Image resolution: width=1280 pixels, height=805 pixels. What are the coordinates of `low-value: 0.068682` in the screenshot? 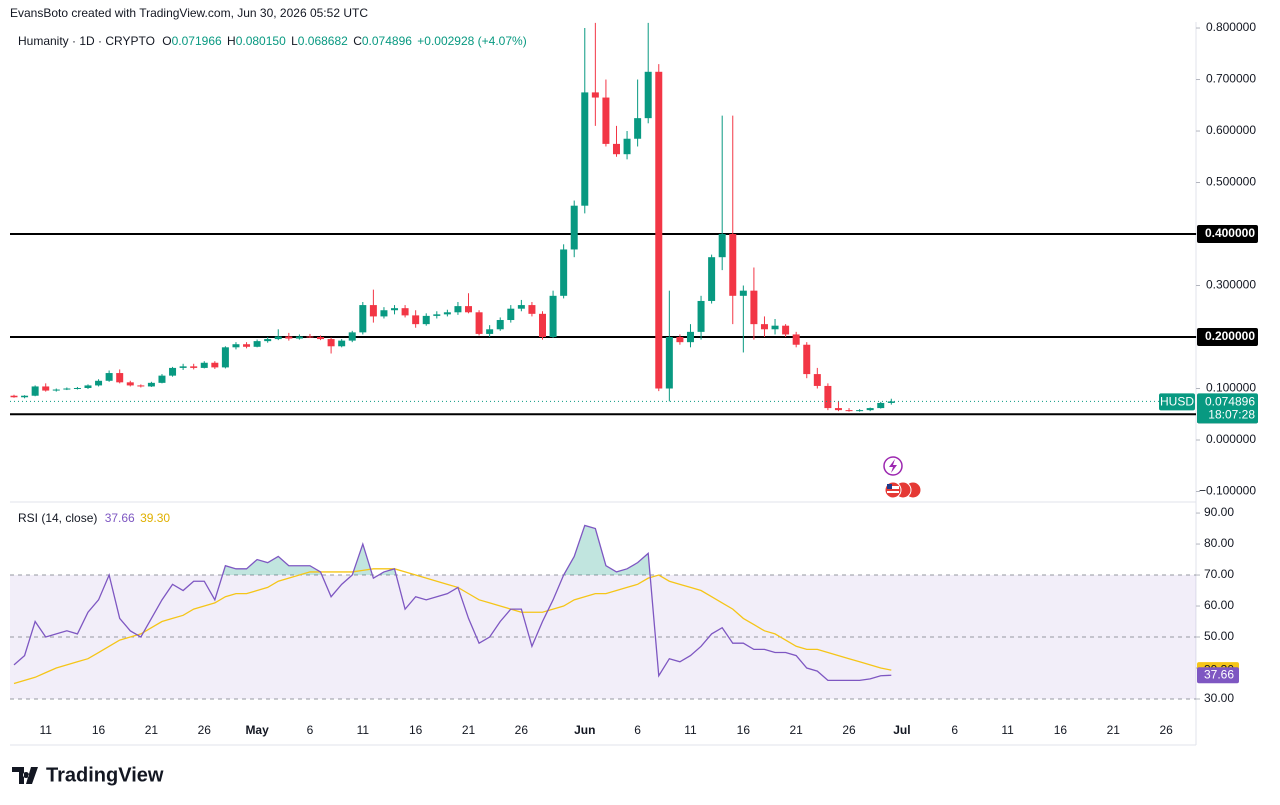 It's located at (323, 41).